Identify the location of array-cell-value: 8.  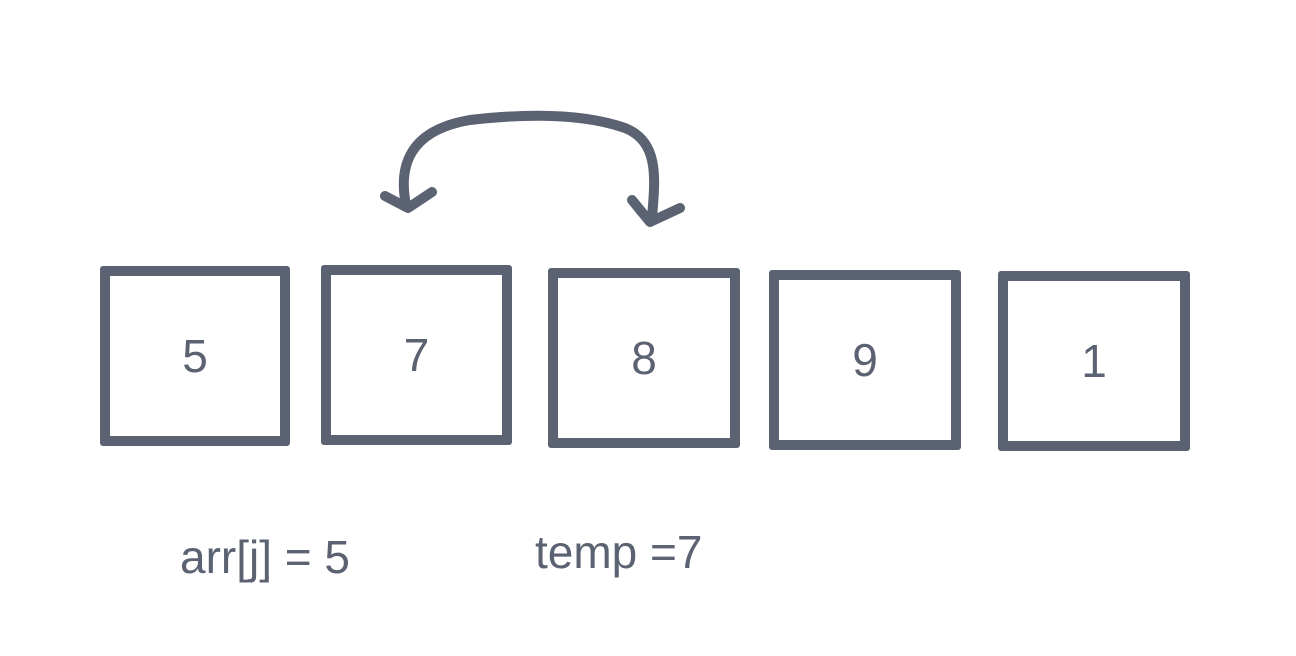
(644, 358).